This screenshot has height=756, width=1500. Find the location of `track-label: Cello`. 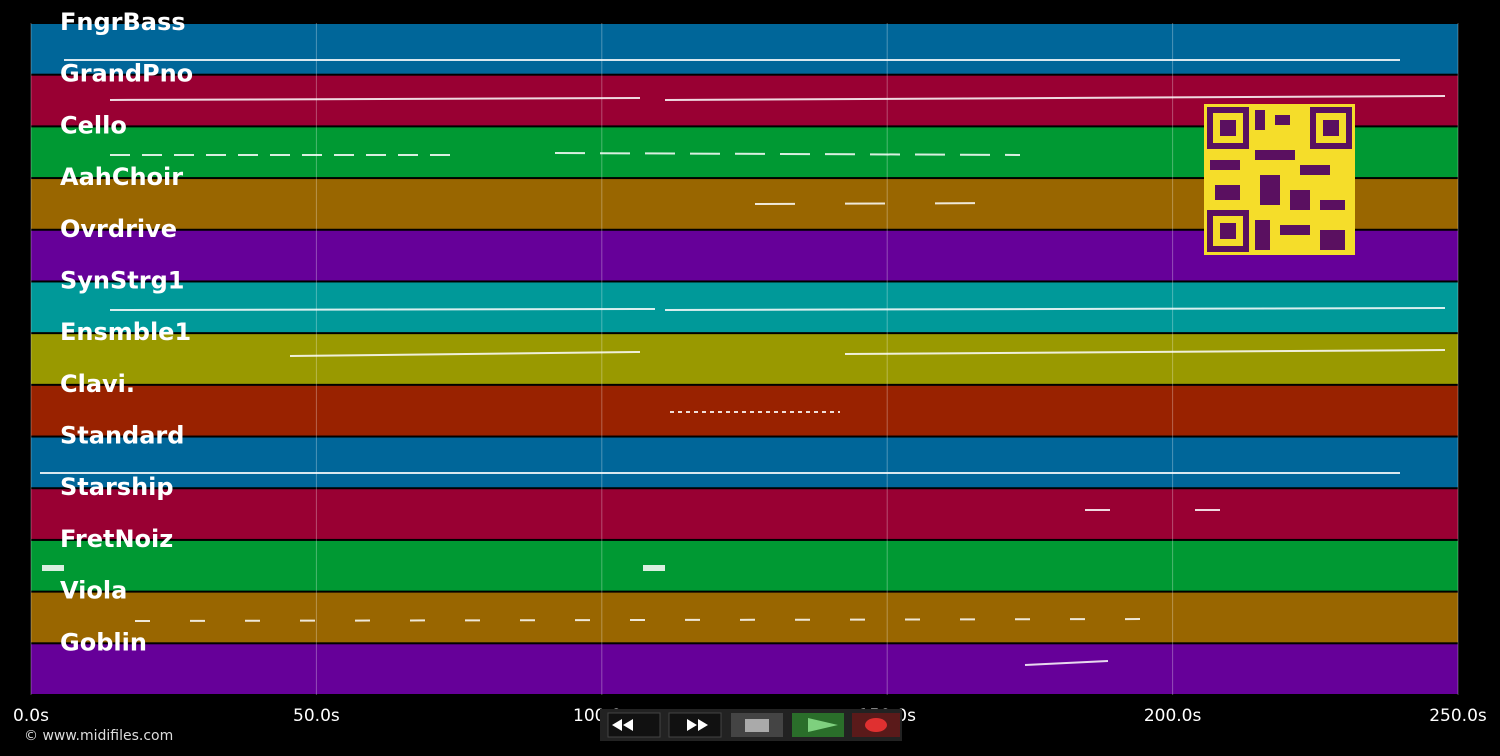

track-label: Cello is located at coordinates (93, 125).